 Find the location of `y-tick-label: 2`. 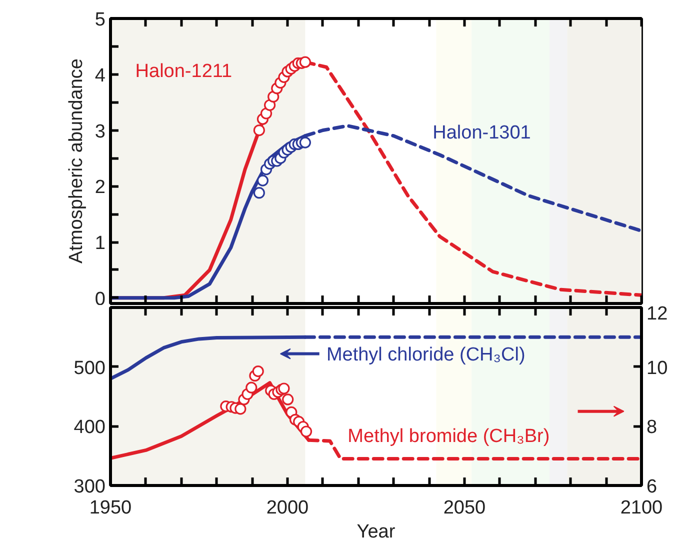

y-tick-label: 2 is located at coordinates (100, 187).